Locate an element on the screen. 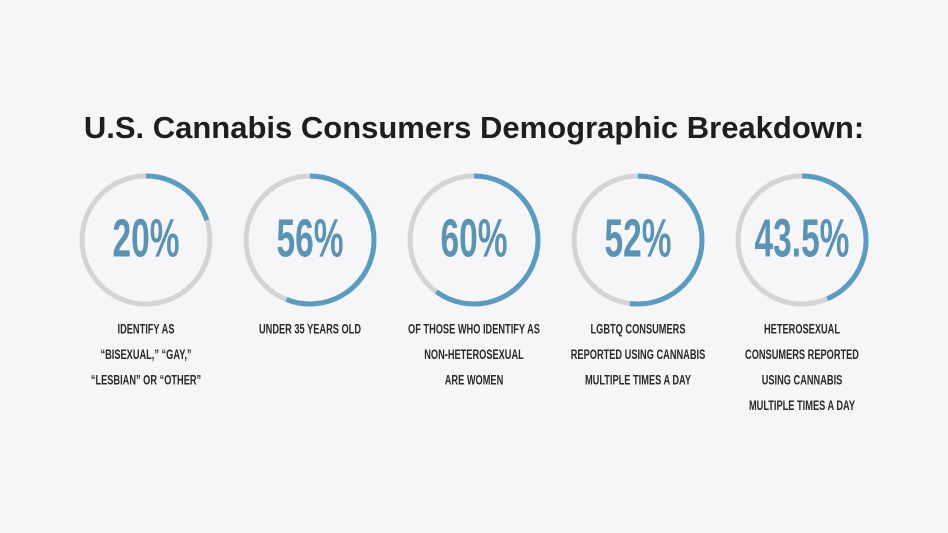 This screenshot has height=533, width=948. description-line: REPORTED USING CANNABIS is located at coordinates (638, 354).